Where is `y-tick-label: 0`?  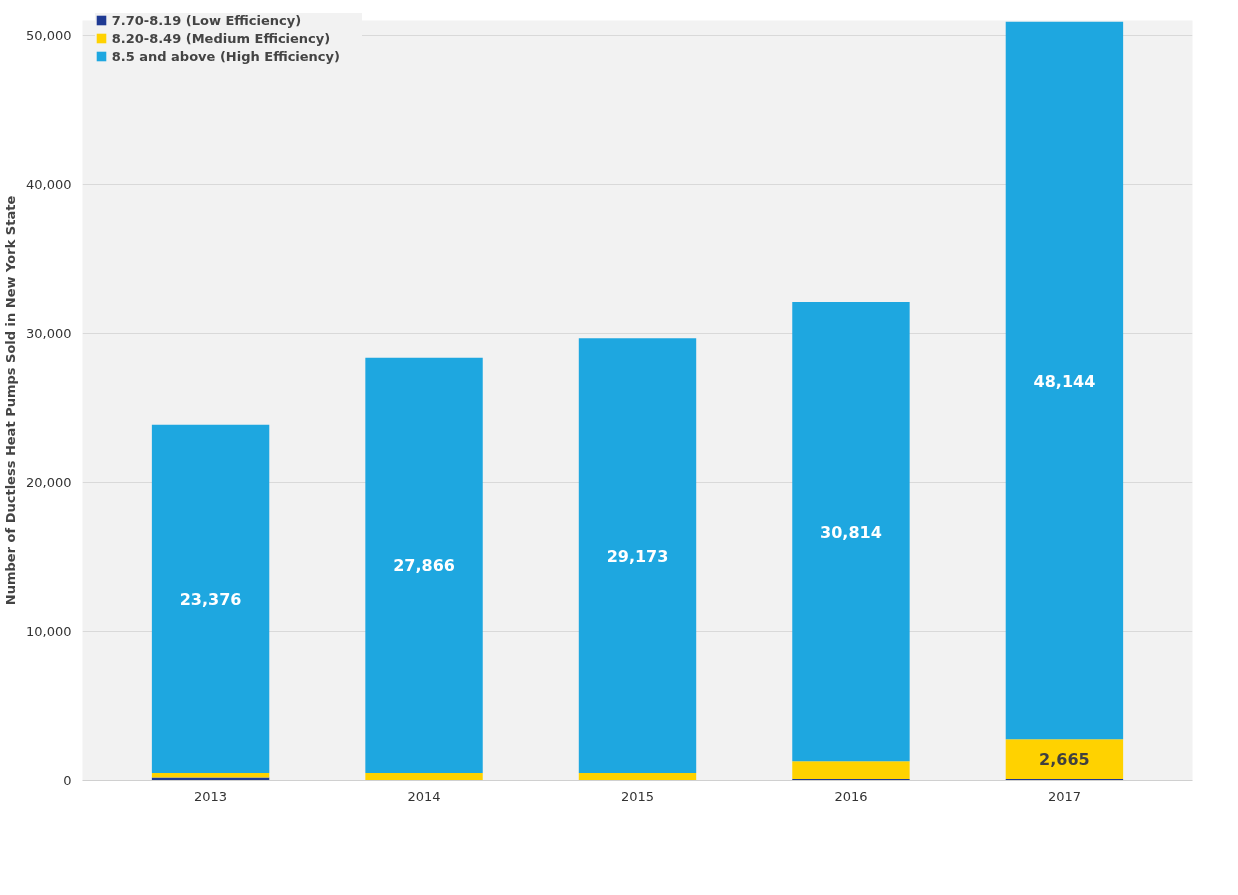 y-tick-label: 0 is located at coordinates (67, 780).